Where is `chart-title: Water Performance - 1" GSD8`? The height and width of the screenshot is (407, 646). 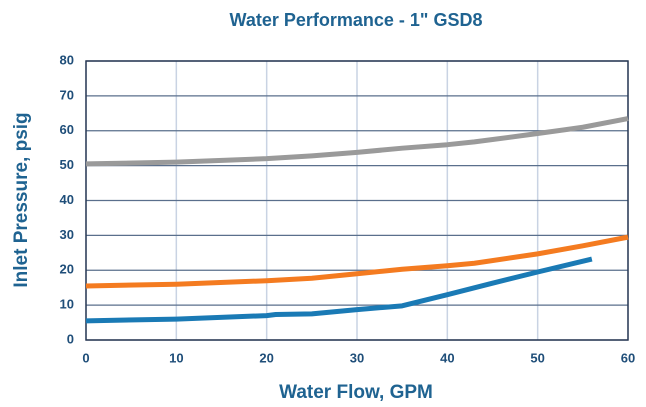
chart-title: Water Performance - 1" GSD8 is located at coordinates (356, 20).